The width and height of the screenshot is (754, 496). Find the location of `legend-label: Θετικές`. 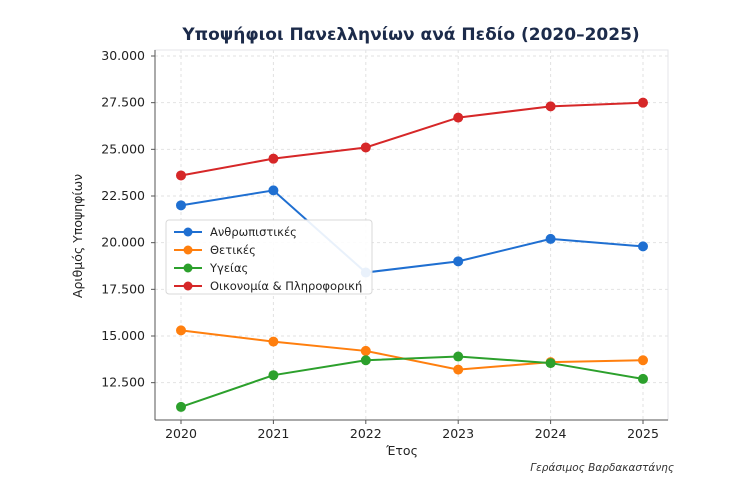

legend-label: Θετικές is located at coordinates (233, 250).